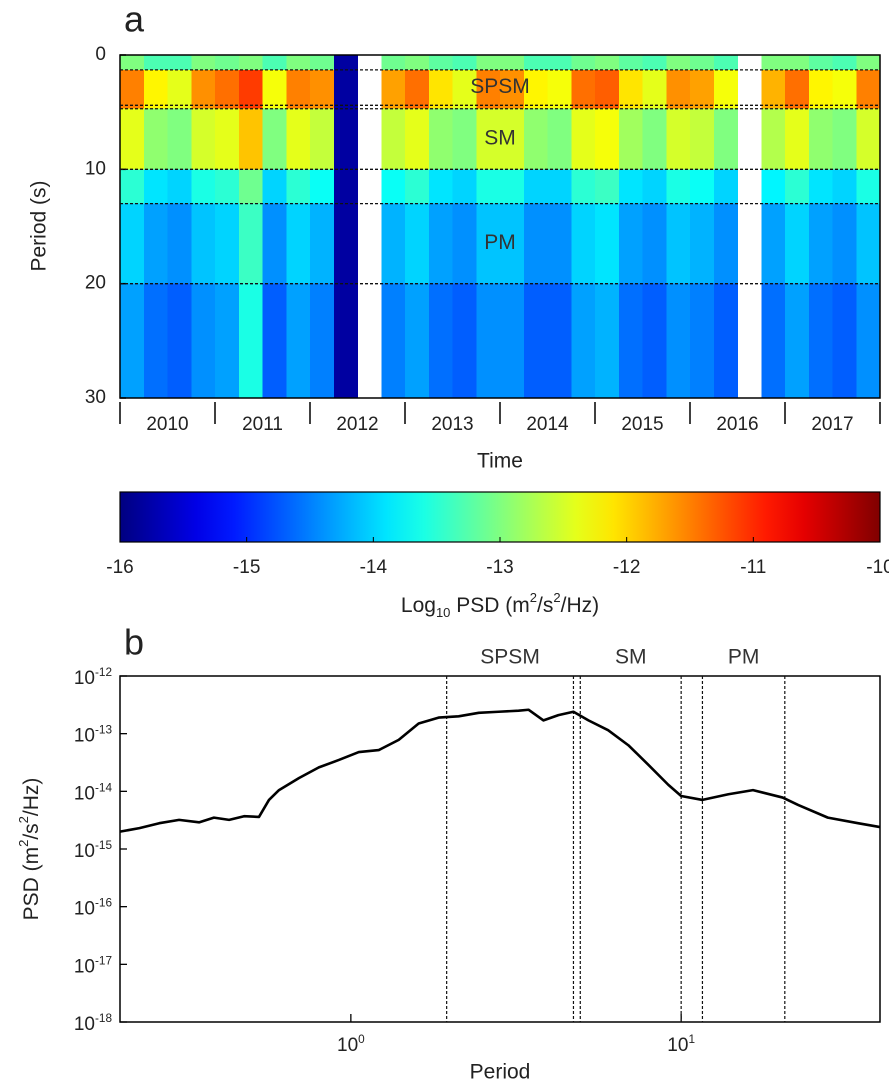  What do you see at coordinates (626, 567) in the screenshot?
I see `colorbar-tick-label: -12` at bounding box center [626, 567].